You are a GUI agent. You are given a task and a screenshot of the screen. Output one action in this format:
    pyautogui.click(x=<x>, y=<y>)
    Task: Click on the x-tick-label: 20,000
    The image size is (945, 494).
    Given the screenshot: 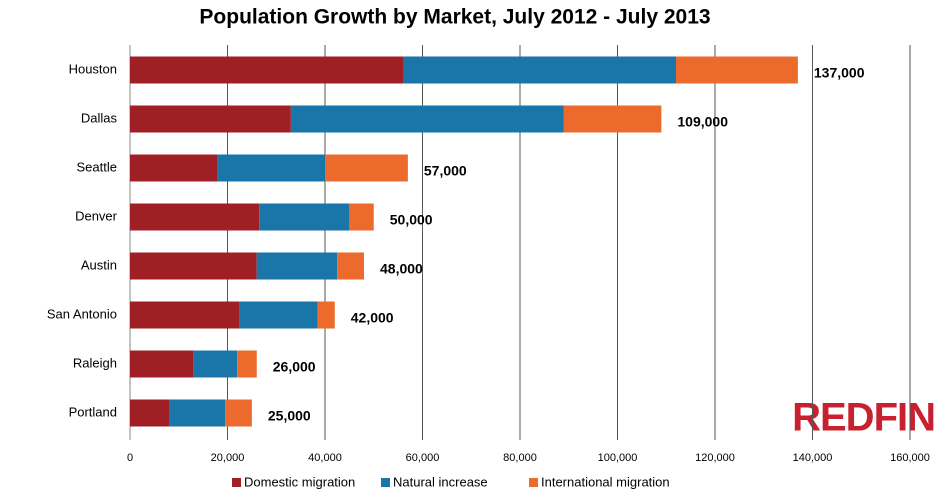 What is the action you would take?
    pyautogui.click(x=228, y=458)
    